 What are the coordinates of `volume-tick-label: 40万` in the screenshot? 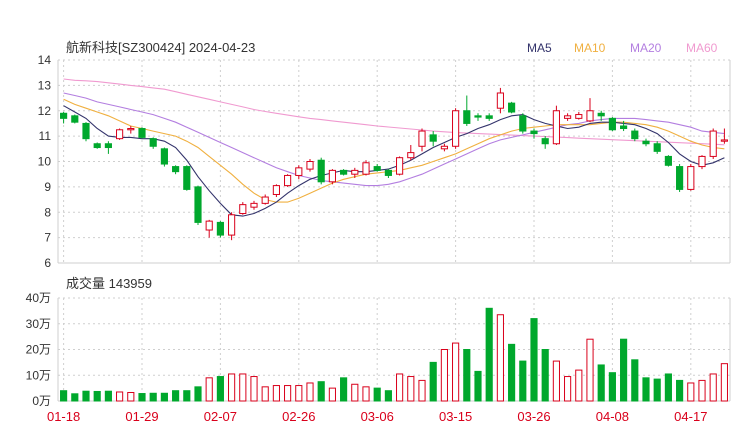 It's located at (38, 298).